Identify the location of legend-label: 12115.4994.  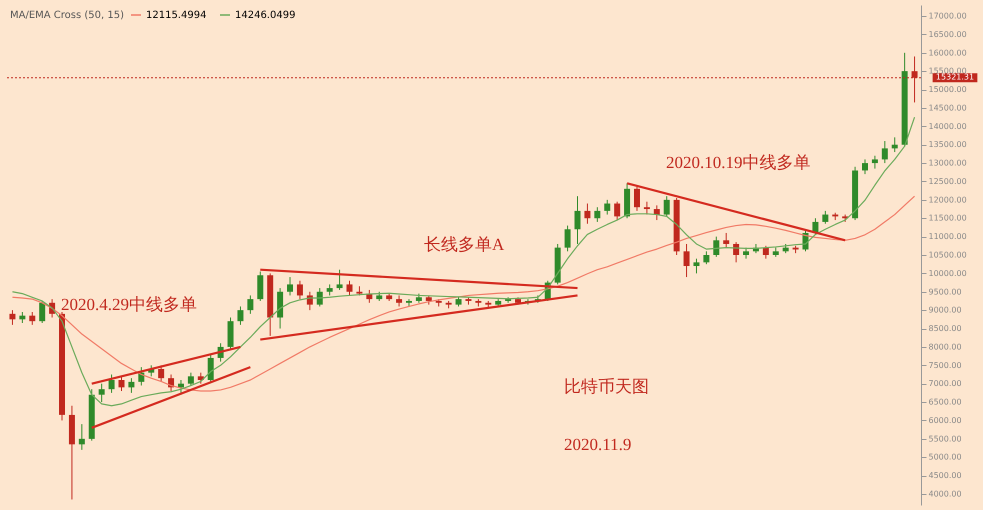
(176, 15).